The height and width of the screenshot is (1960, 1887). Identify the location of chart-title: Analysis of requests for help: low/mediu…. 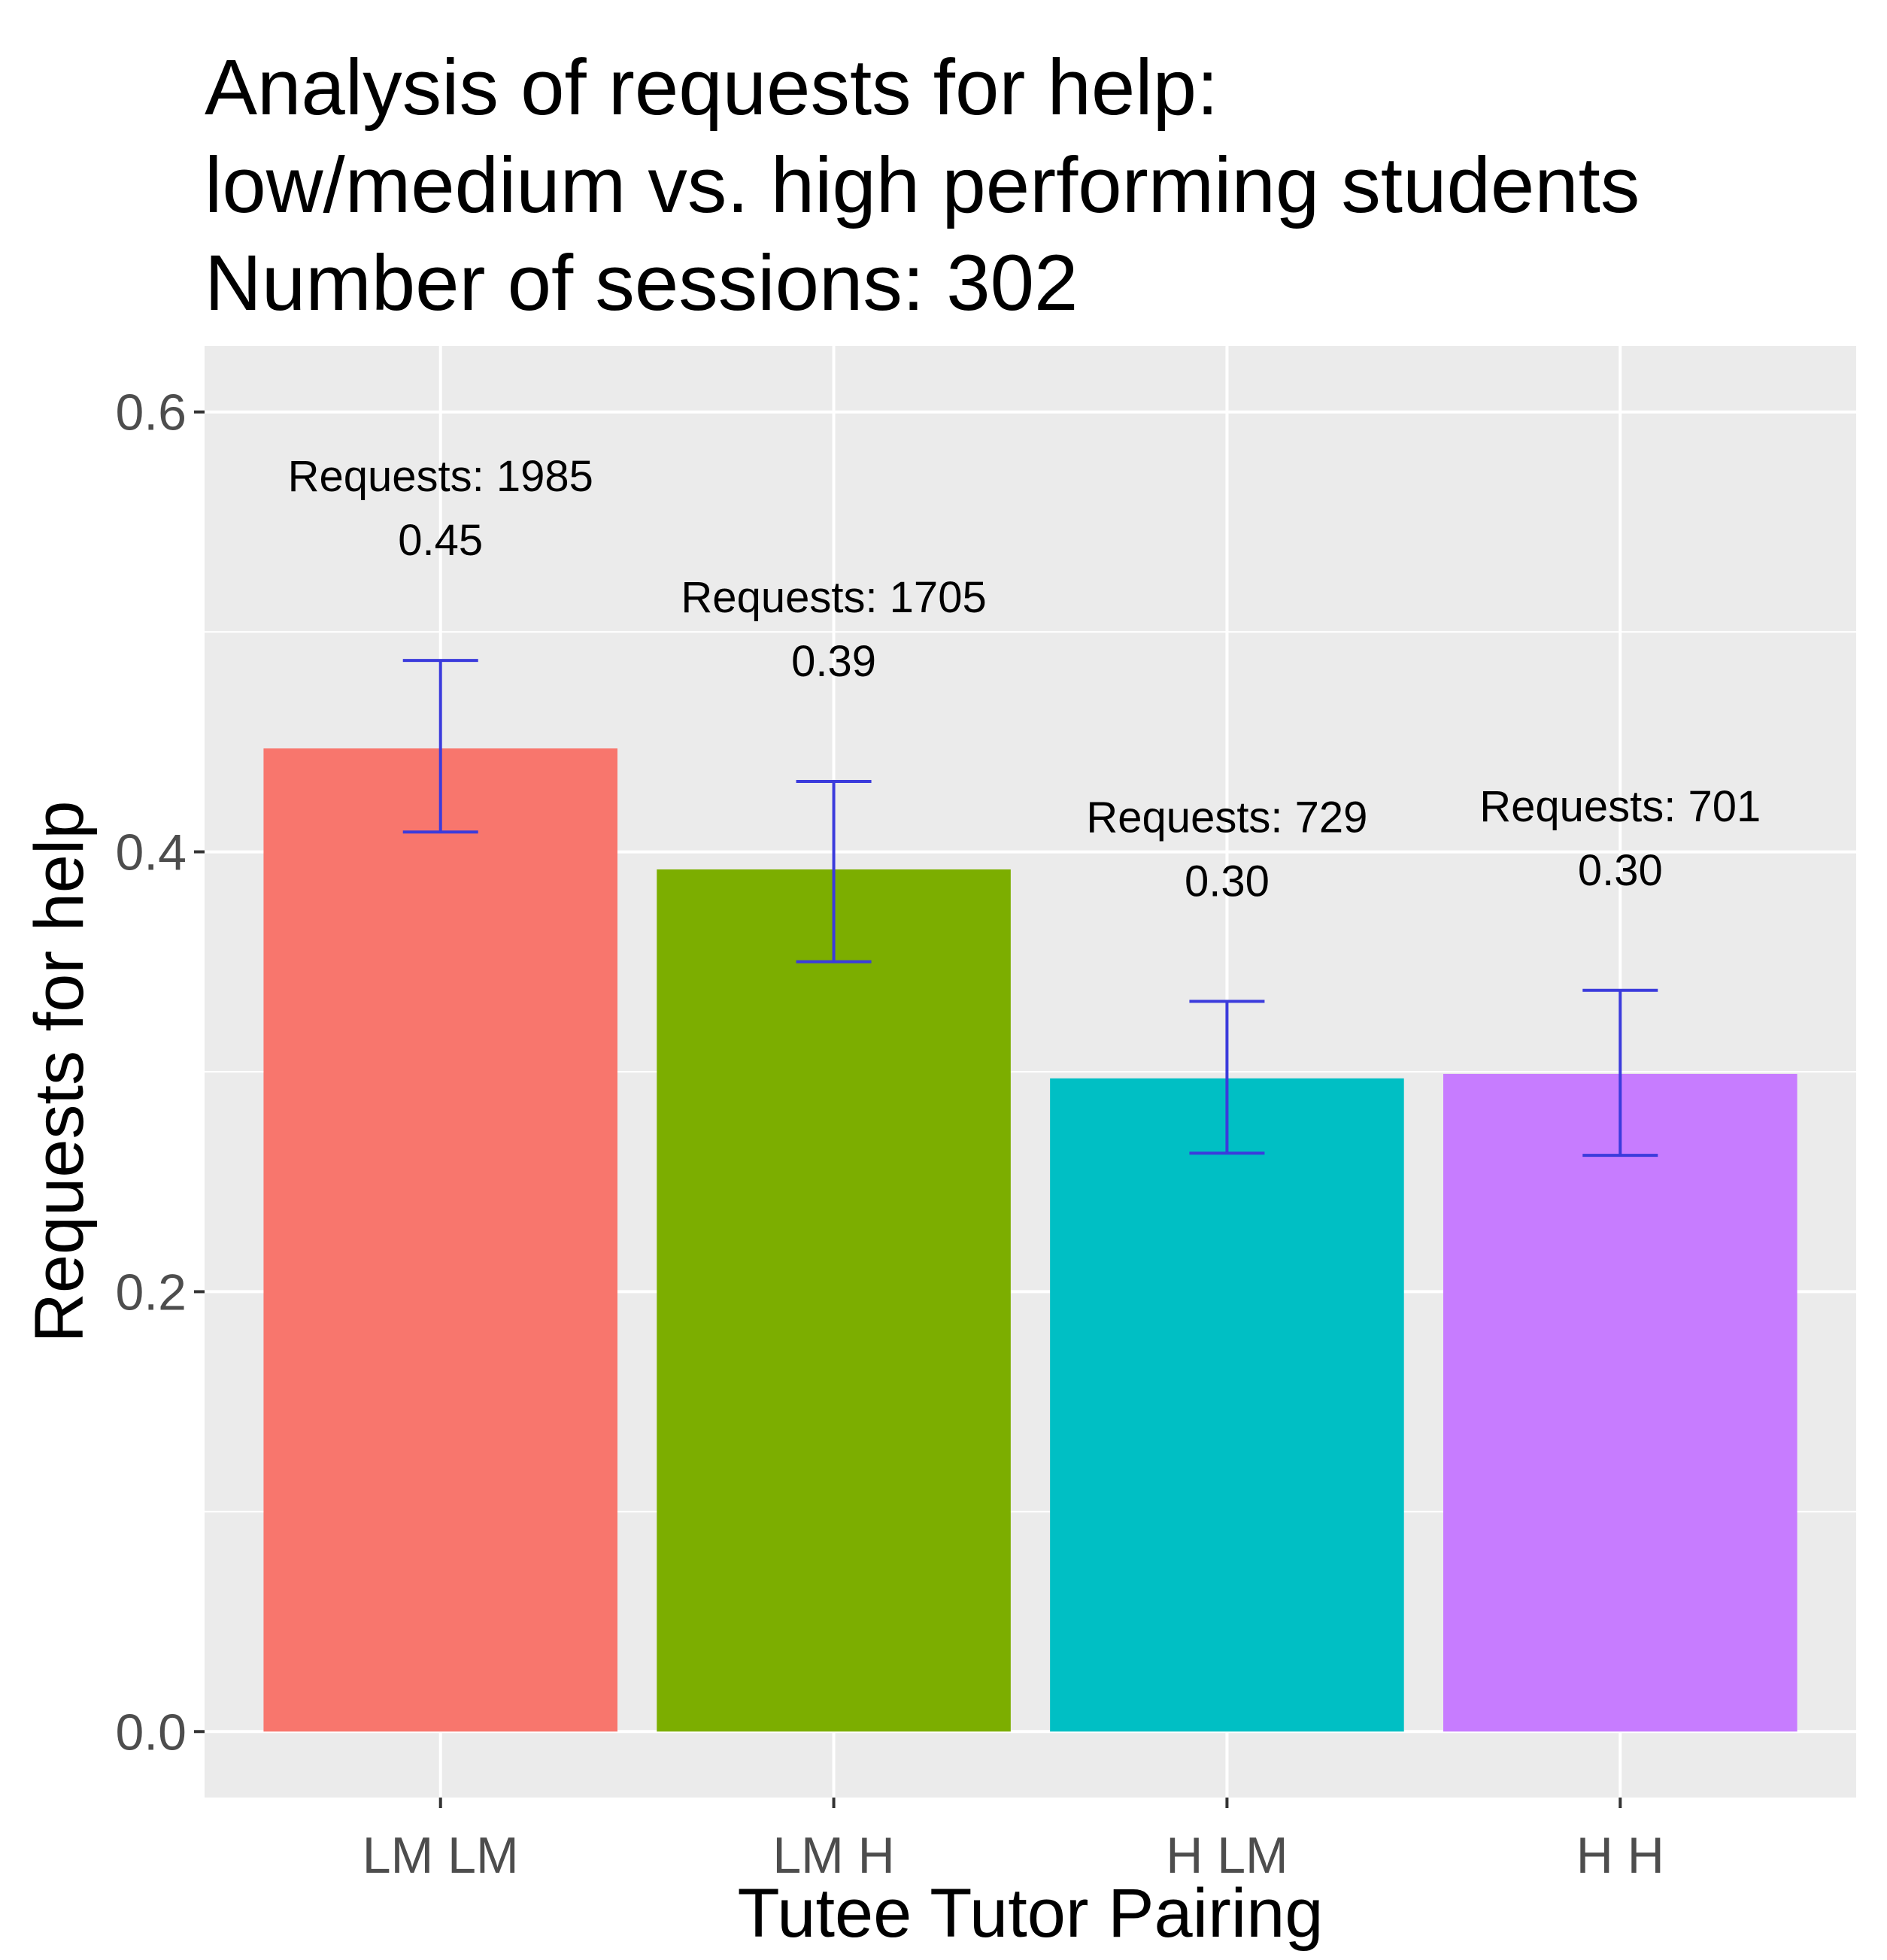
(922, 185).